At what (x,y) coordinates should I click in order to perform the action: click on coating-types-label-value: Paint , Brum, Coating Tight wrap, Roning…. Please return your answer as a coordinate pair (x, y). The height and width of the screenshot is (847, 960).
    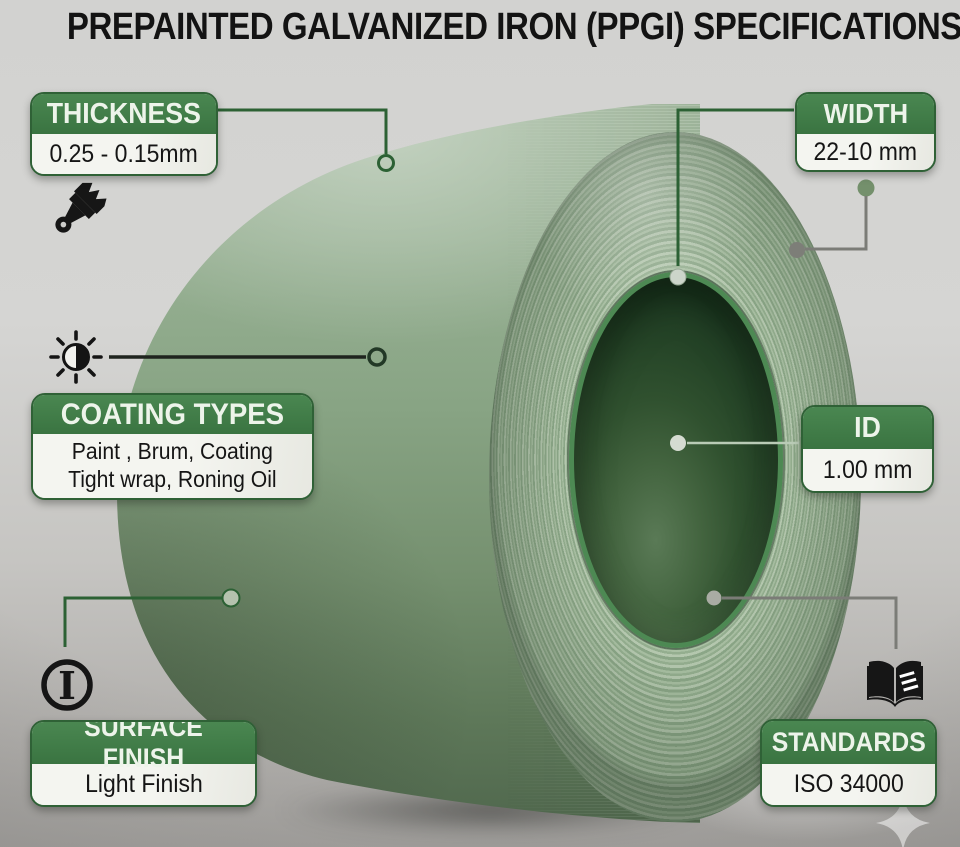
    Looking at the image, I should click on (172, 466).